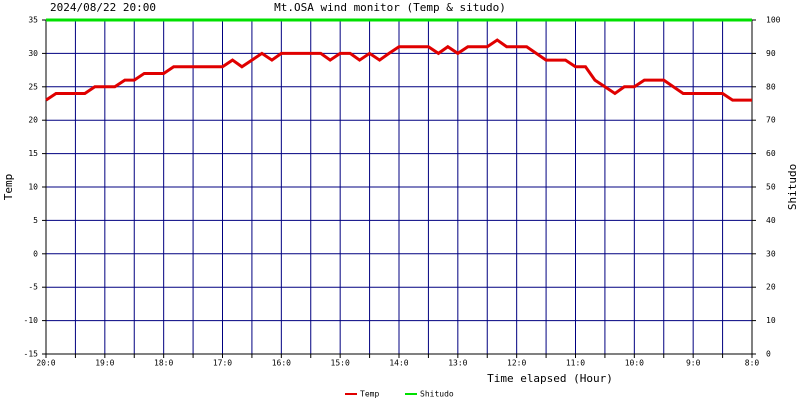 The image size is (800, 400). Describe the element at coordinates (104, 363) in the screenshot. I see `x-tick-label: 19:0` at that location.